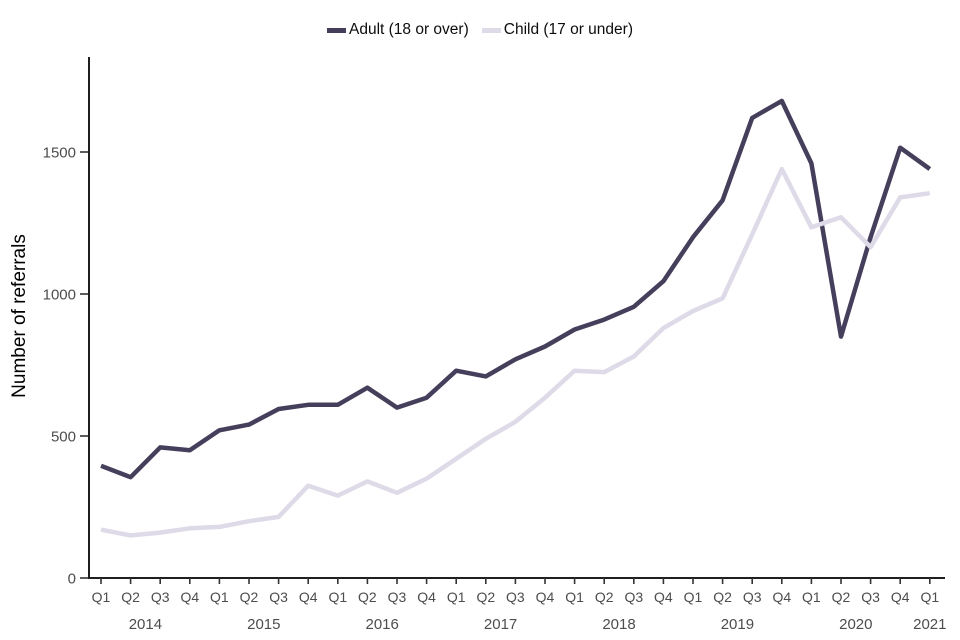 Image resolution: width=960 pixels, height=640 pixels. Describe the element at coordinates (480, 30) in the screenshot. I see `chart-legend: Adult (18 or over) Child (17 or under)` at that location.